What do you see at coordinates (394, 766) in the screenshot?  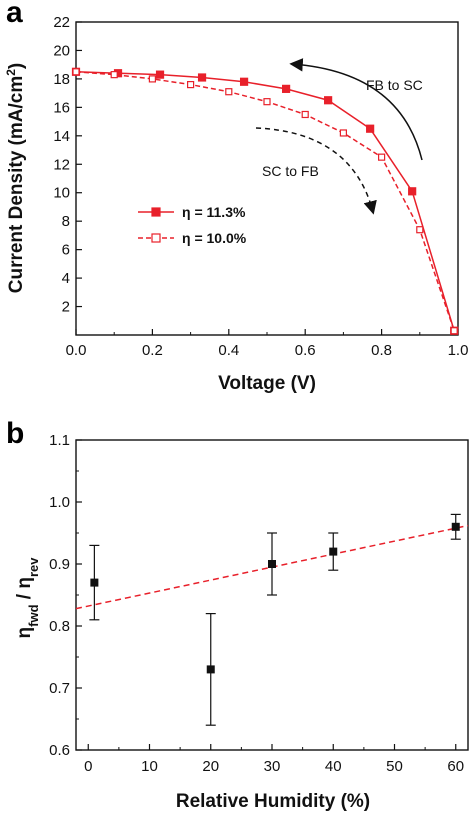 I see `x-tick-label: 50` at bounding box center [394, 766].